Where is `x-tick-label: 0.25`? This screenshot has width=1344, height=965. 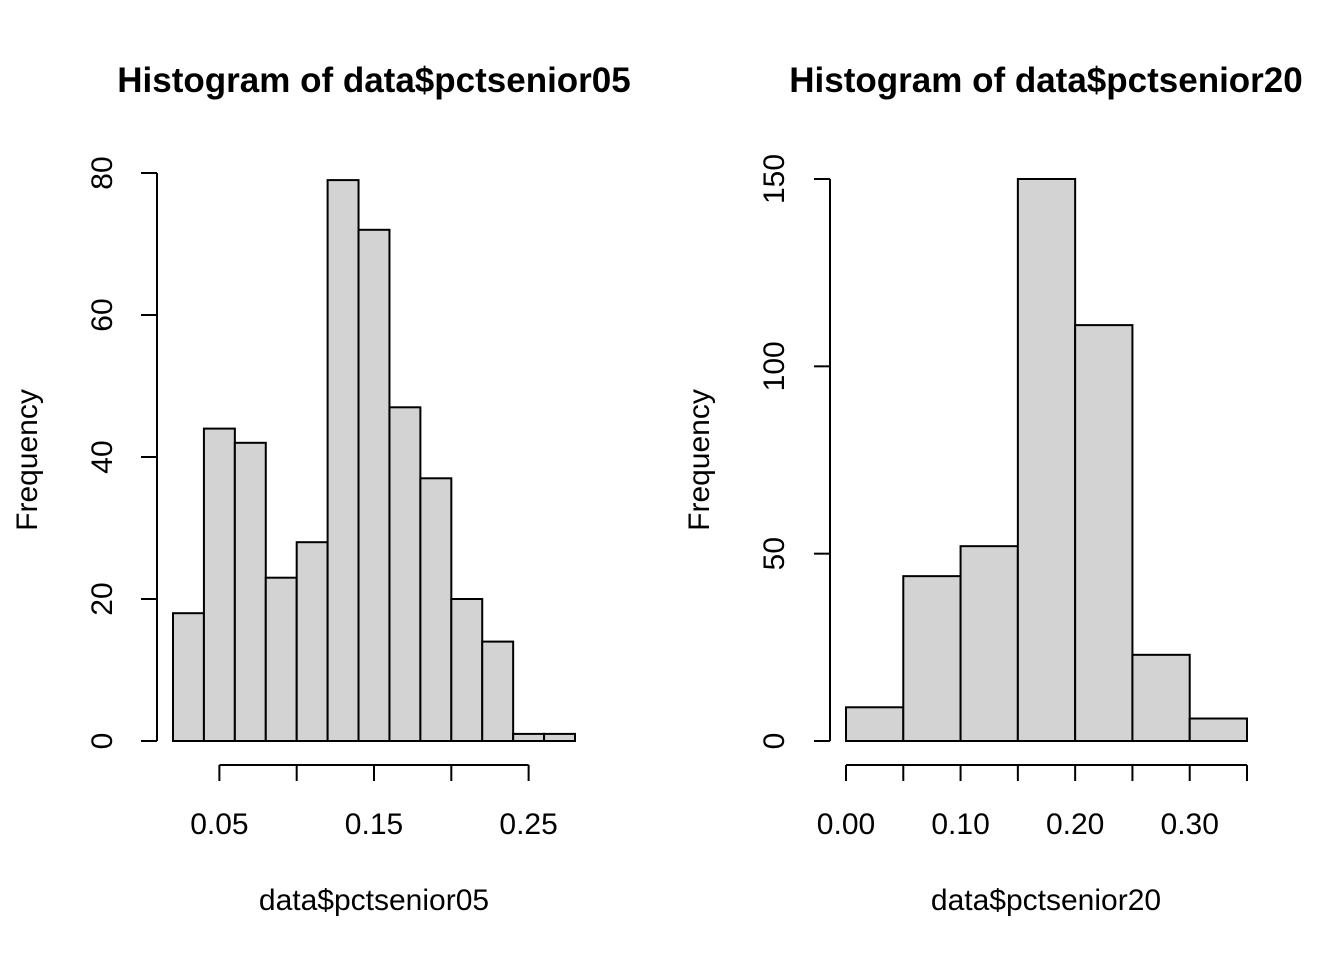
x-tick-label: 0.25 is located at coordinates (528, 824).